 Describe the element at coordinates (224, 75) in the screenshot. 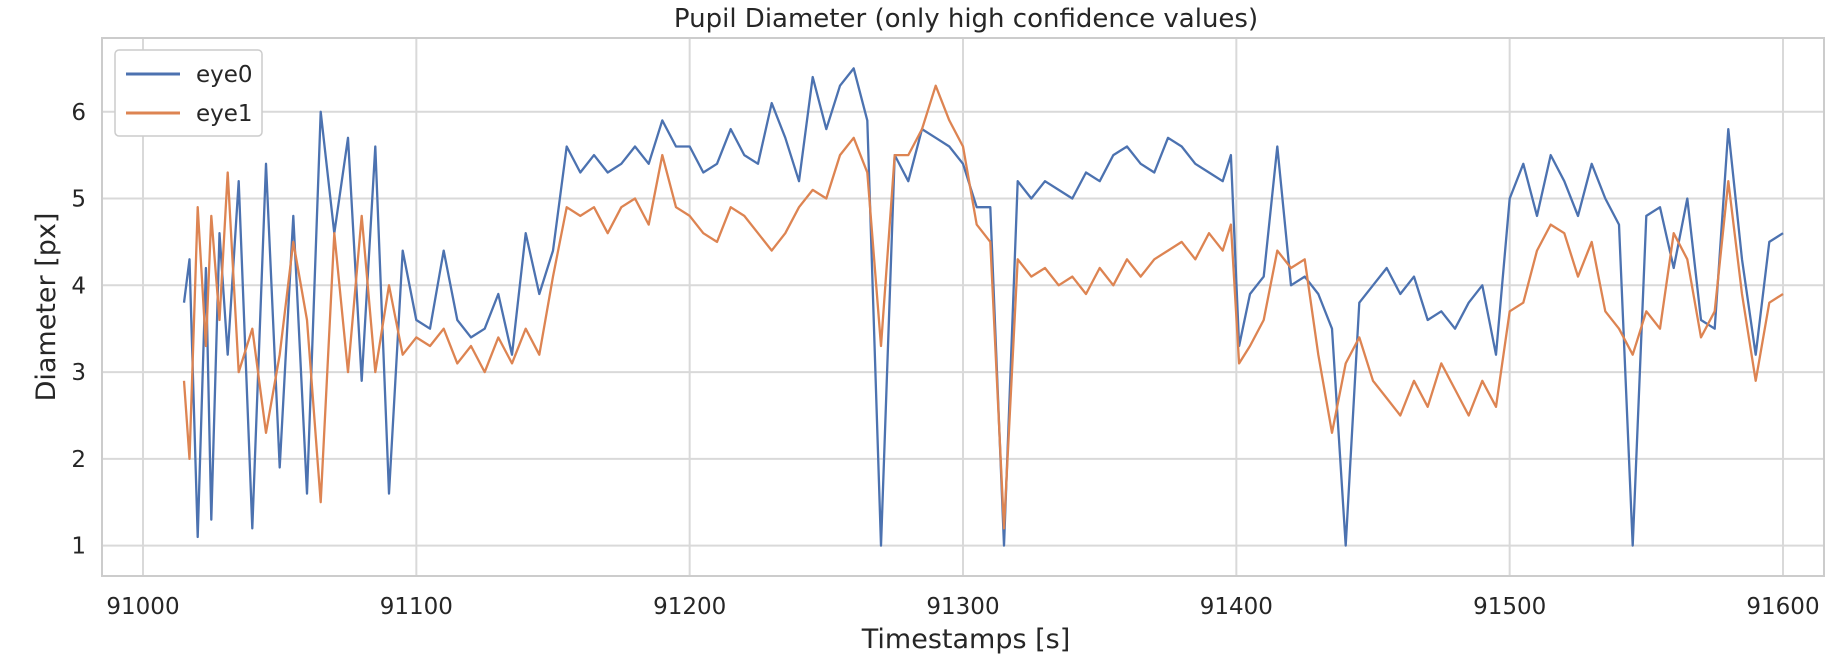

I see `legend-label-eye0: eye0` at that location.